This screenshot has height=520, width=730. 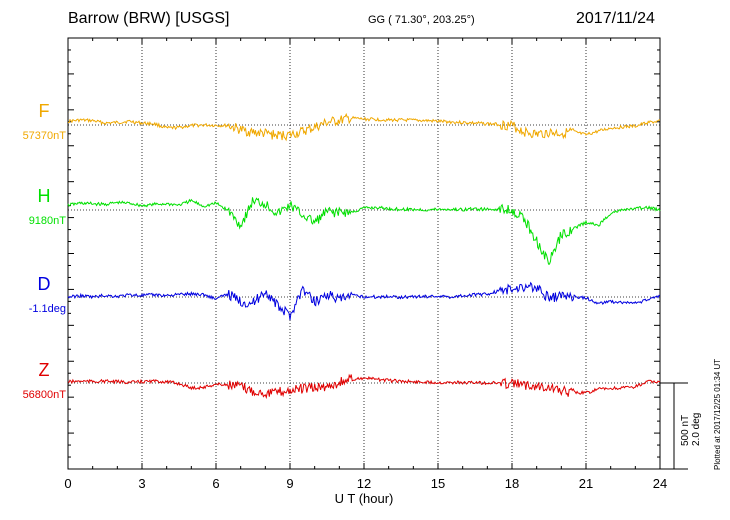 I want to click on plotted-timestamp: Plotted at 2017/12/25 01:34 UT, so click(x=717, y=414).